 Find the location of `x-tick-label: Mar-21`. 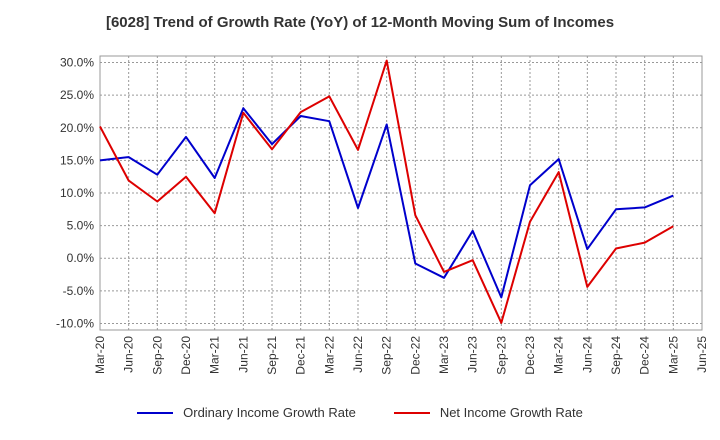

x-tick-label: Mar-21 is located at coordinates (215, 355).